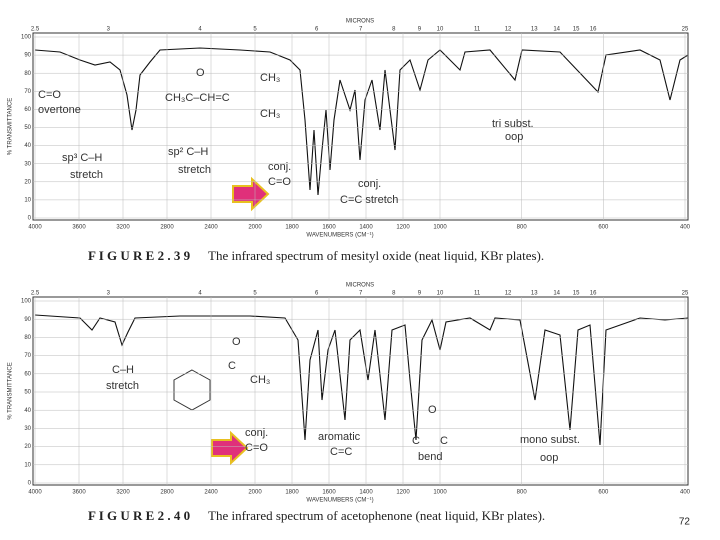 The image size is (720, 540). What do you see at coordinates (123, 228) in the screenshot?
I see `x-tick-label: 3200` at bounding box center [123, 228].